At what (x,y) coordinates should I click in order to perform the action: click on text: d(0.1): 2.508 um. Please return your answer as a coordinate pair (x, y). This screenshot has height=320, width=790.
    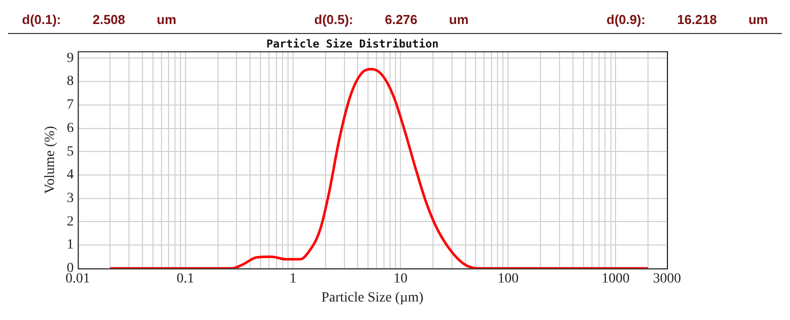
    Looking at the image, I should click on (99, 19).